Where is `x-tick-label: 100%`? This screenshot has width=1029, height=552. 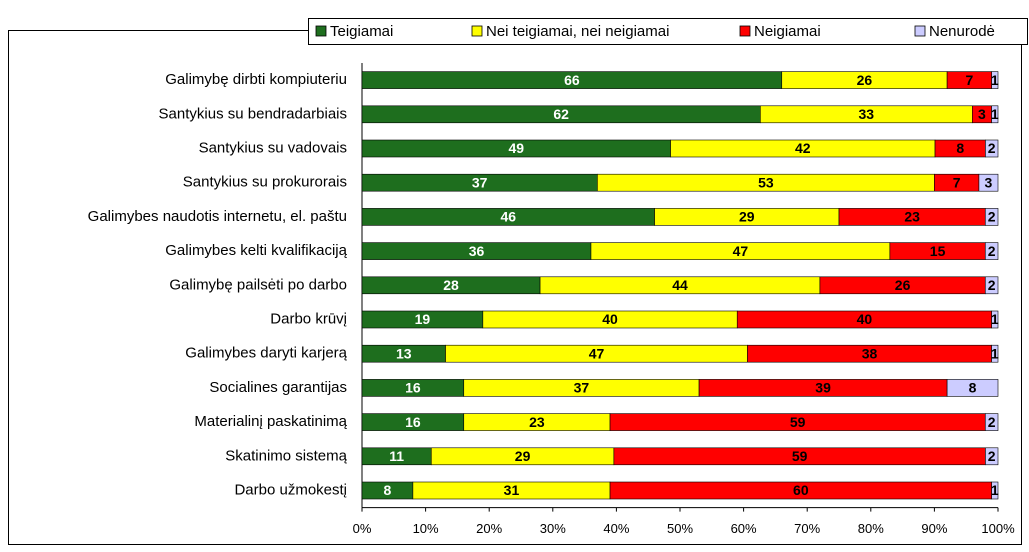
x-tick-label: 100% is located at coordinates (998, 528).